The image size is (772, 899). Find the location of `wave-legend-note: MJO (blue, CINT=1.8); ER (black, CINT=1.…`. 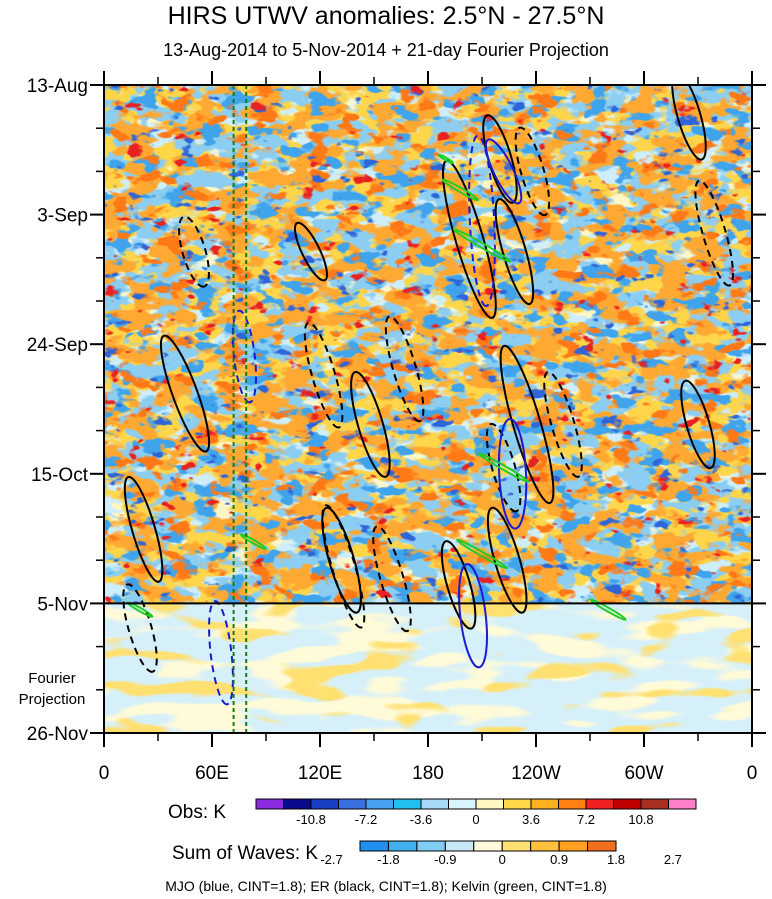

wave-legend-note: MJO (blue, CINT=1.8); ER (black, CINT=1.… is located at coordinates (386, 886).